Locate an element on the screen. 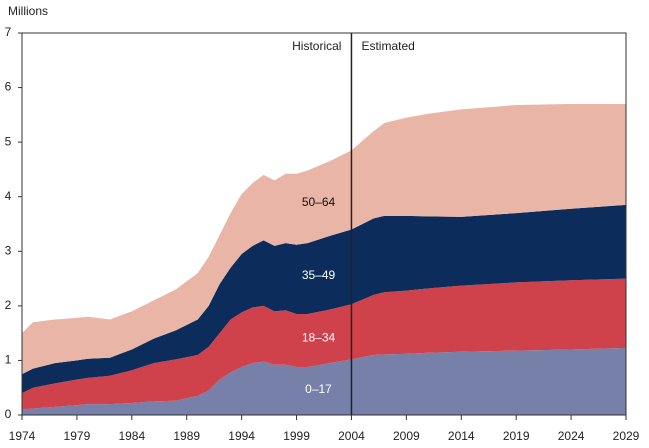  y-tick-label: 5 is located at coordinates (8, 141).